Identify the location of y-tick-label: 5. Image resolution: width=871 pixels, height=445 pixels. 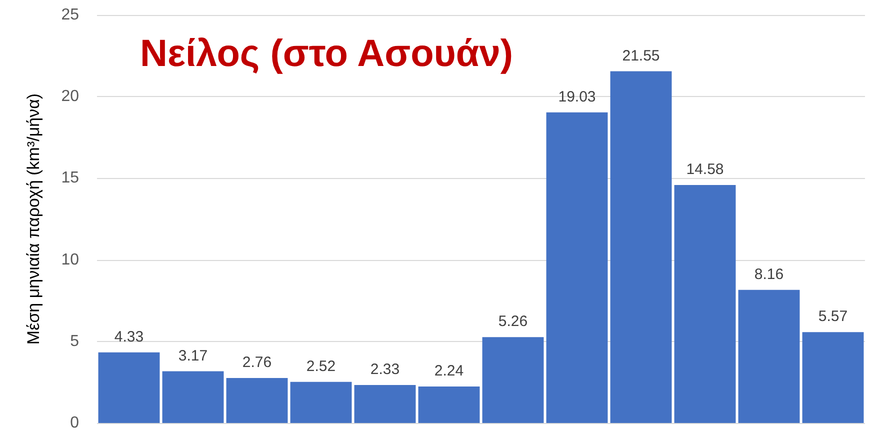
(75, 341).